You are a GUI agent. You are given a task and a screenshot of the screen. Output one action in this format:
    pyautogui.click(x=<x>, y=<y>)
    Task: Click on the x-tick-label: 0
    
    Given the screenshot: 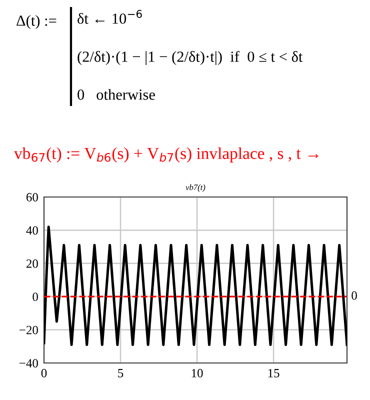 What is the action you would take?
    pyautogui.click(x=44, y=373)
    